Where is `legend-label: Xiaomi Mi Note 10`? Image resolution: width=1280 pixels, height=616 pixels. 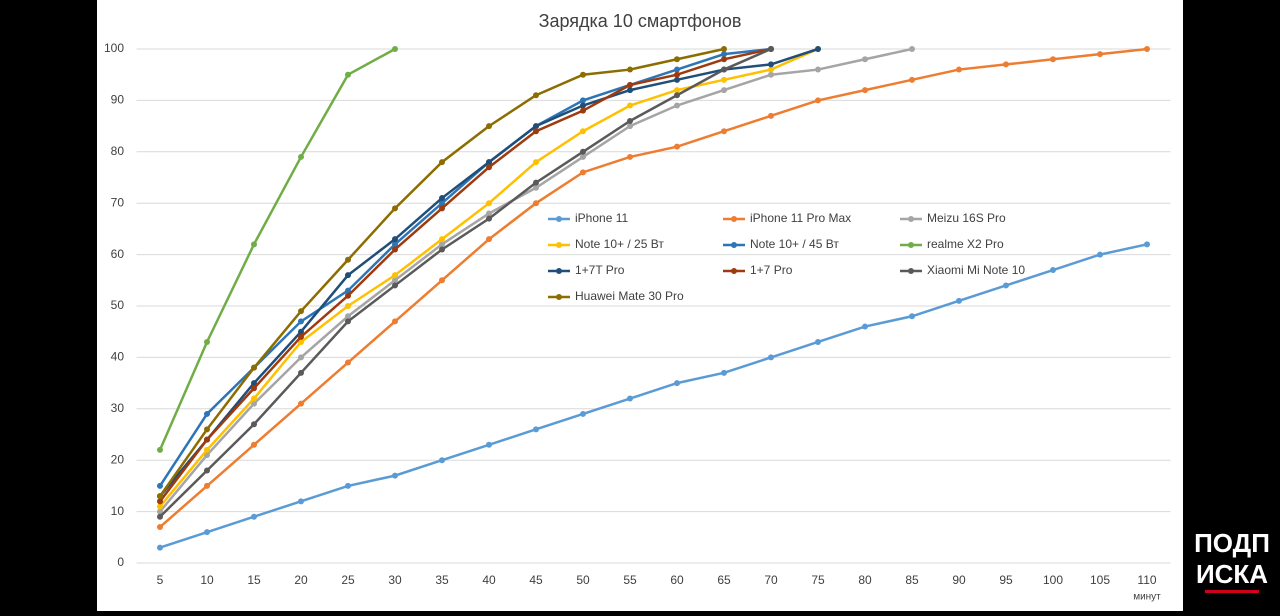 legend-label: Xiaomi Mi Note 10 is located at coordinates (976, 270).